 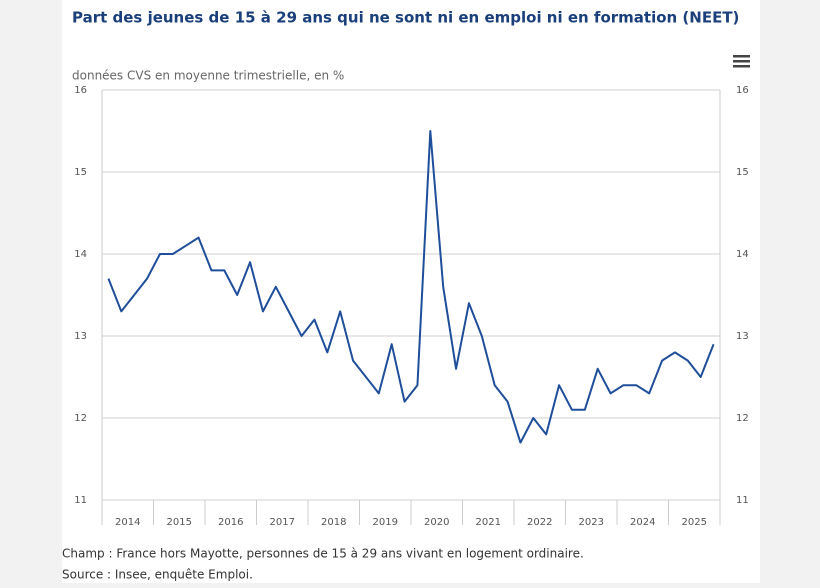 What do you see at coordinates (742, 172) in the screenshot?
I see `y2-tick-label: 15` at bounding box center [742, 172].